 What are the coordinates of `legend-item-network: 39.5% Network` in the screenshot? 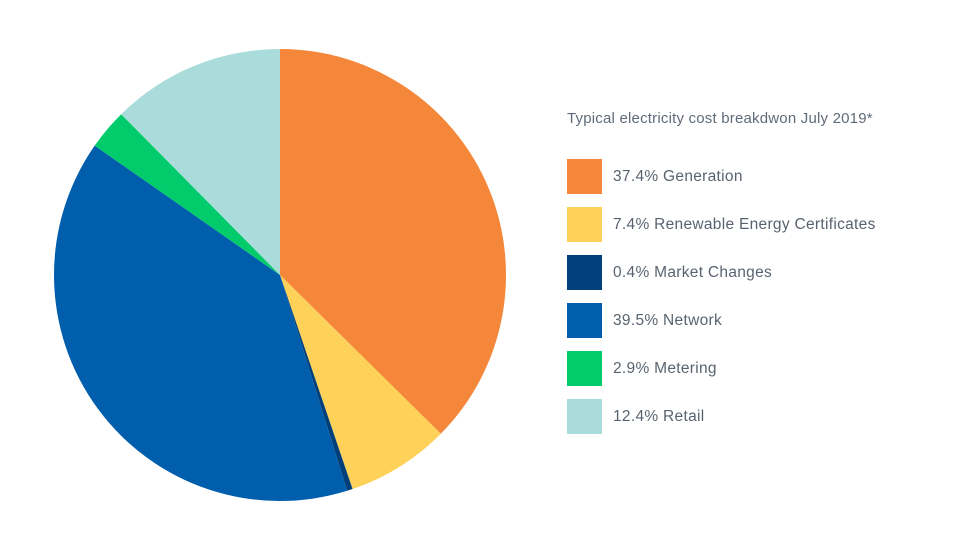 It's located at (767, 320).